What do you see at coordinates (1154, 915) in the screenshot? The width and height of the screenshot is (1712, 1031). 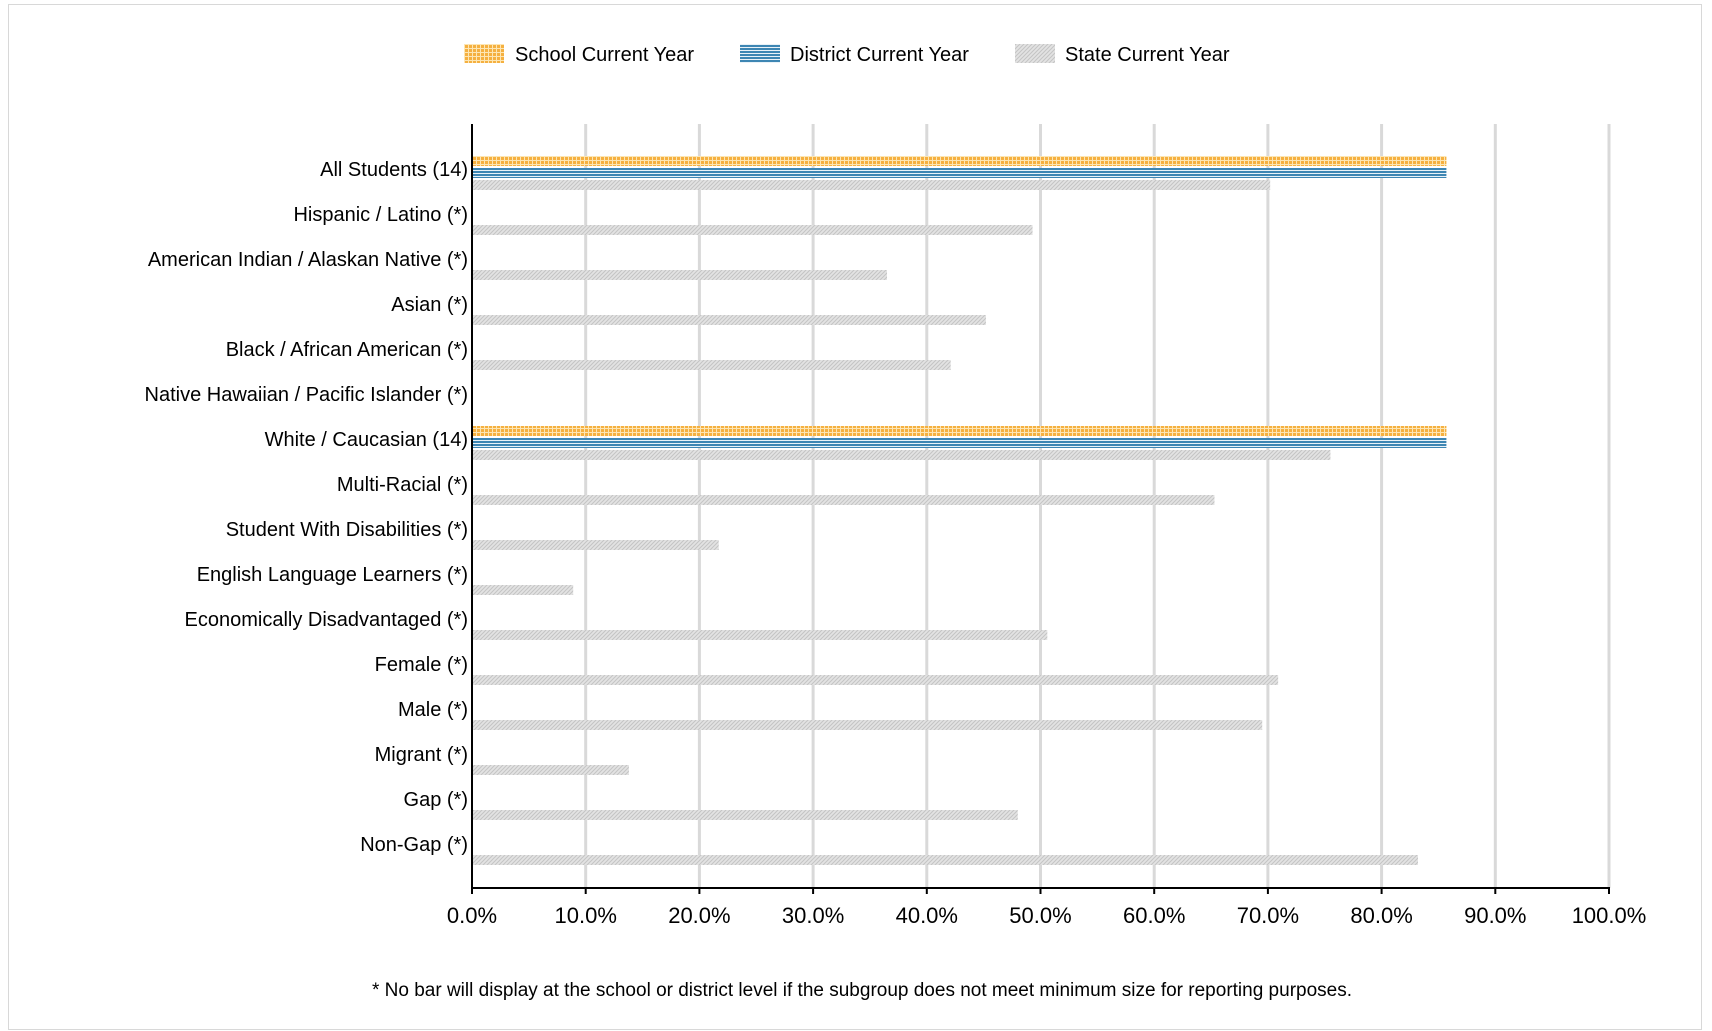 I see `x-tick-label: 60.0%` at bounding box center [1154, 915].